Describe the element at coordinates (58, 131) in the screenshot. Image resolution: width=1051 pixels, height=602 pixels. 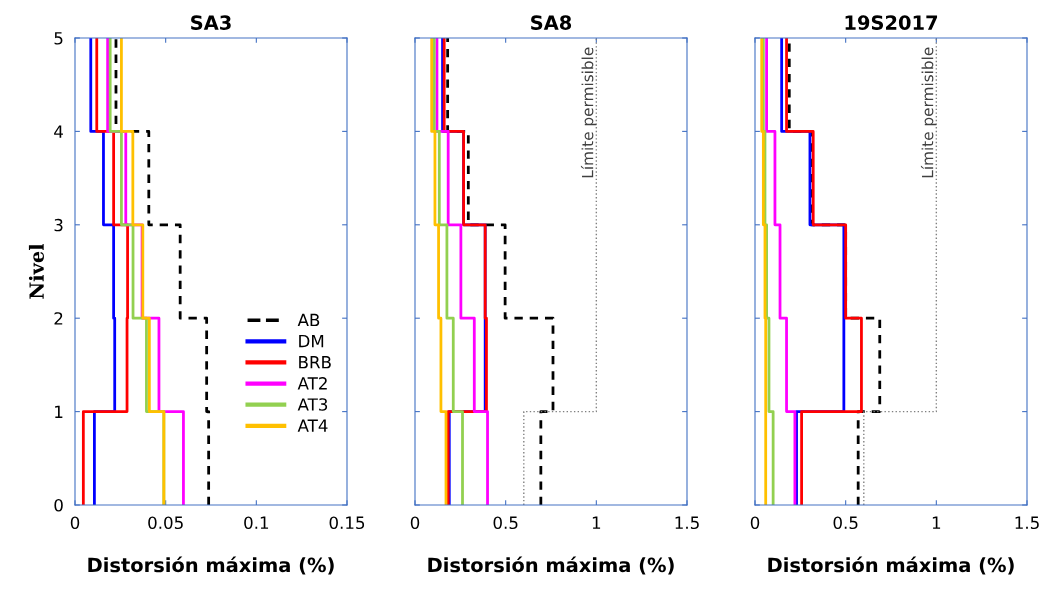
I see `y-tick-label: 4` at that location.